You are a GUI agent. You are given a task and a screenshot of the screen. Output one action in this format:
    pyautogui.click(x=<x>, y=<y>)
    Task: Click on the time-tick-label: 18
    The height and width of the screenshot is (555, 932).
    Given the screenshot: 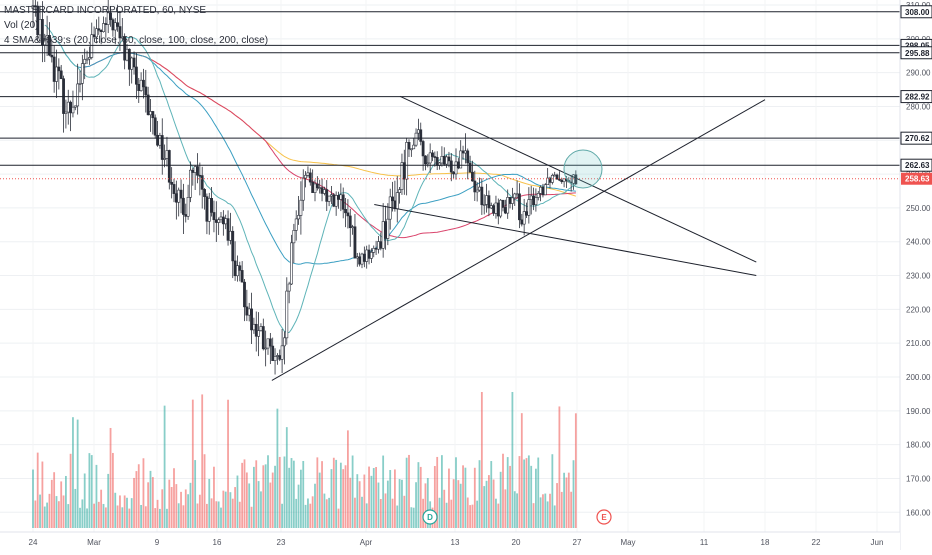 What is the action you would take?
    pyautogui.click(x=765, y=542)
    